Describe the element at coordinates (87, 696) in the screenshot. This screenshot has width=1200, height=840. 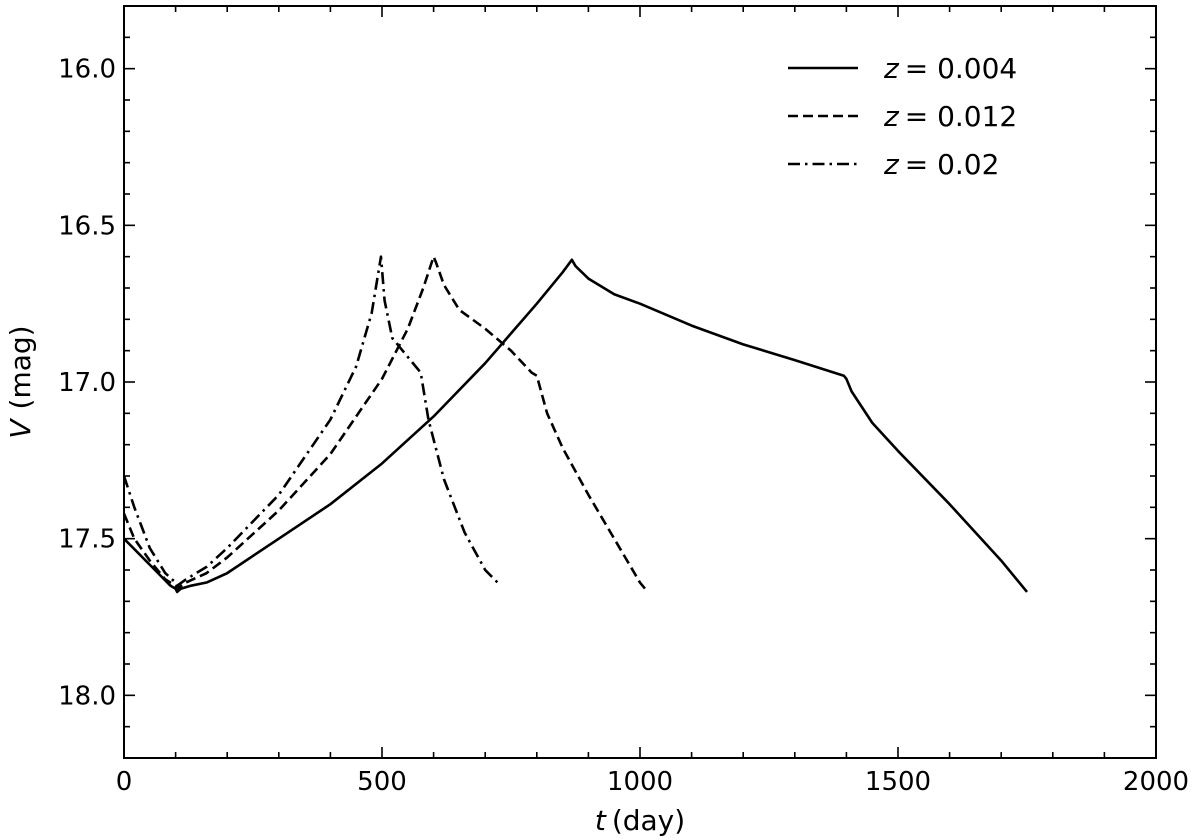
I see `y-tick-label: 18.0` at that location.